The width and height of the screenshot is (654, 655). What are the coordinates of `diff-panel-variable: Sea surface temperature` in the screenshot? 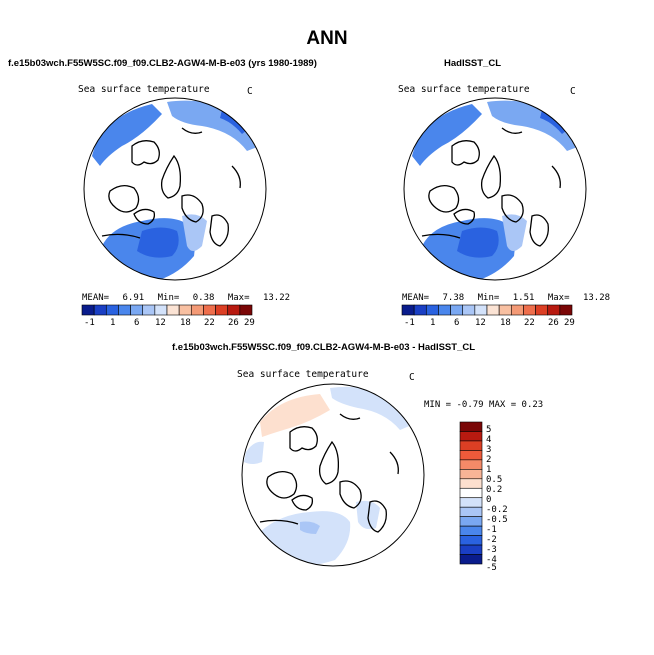 It's located at (303, 374).